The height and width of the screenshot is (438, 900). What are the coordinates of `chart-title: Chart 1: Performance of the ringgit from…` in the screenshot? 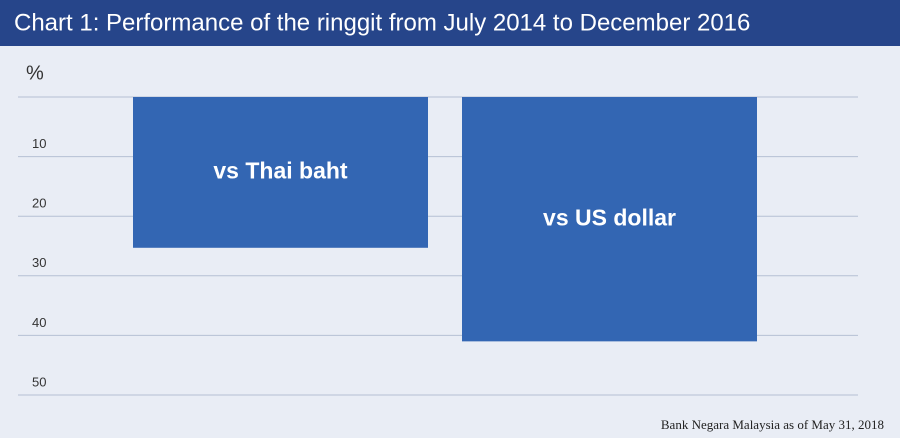 It's located at (382, 22).